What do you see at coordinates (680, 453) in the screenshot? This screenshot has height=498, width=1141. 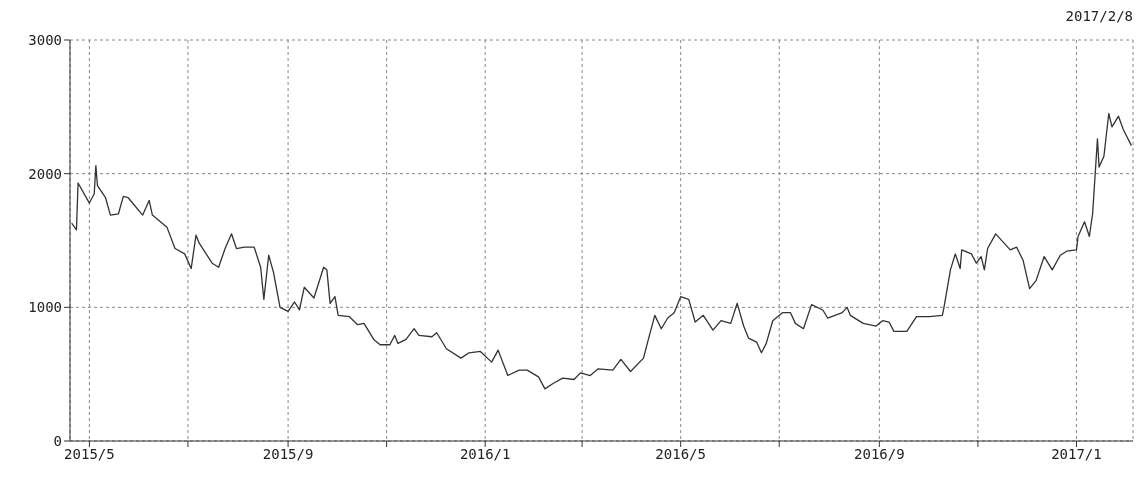 I see `x-tick-label: 2016/5` at bounding box center [680, 453].